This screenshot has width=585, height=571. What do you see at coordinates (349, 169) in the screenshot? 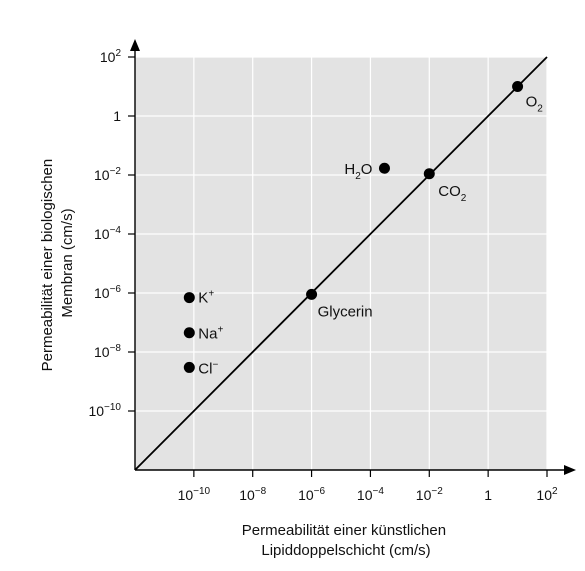
I see `point-label-text: H` at bounding box center [349, 169].